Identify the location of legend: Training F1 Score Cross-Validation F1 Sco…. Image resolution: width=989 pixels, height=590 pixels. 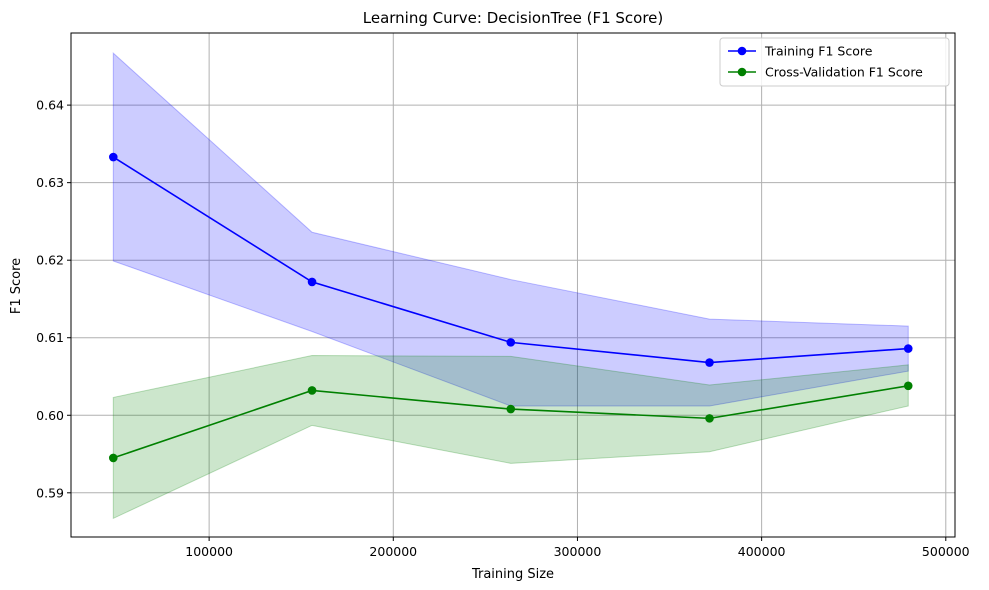
(834, 62).